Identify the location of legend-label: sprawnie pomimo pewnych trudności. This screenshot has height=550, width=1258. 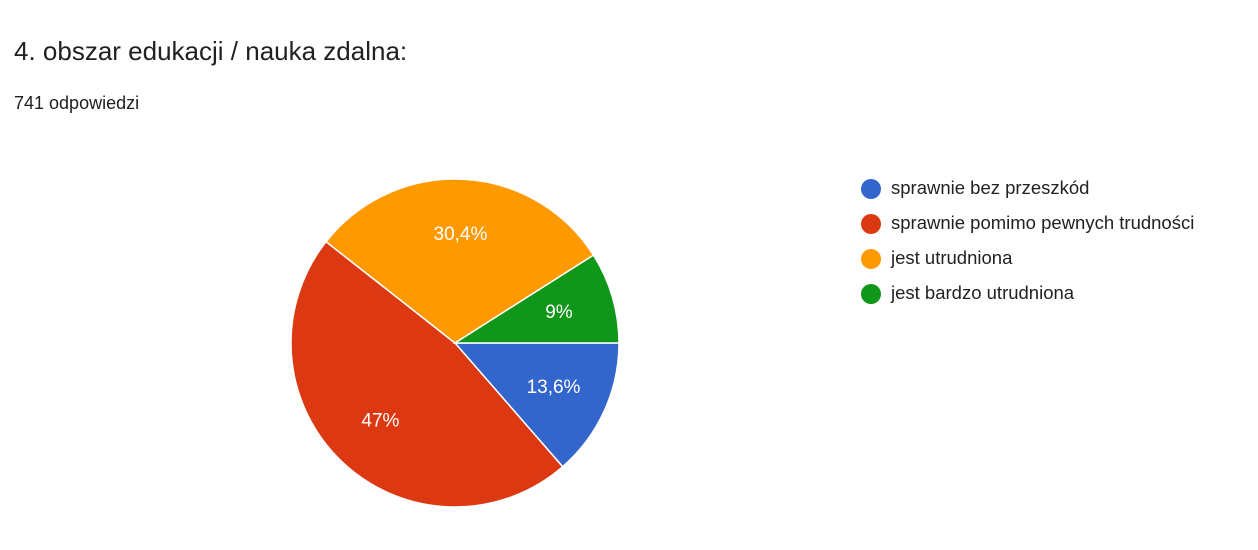
(1042, 222).